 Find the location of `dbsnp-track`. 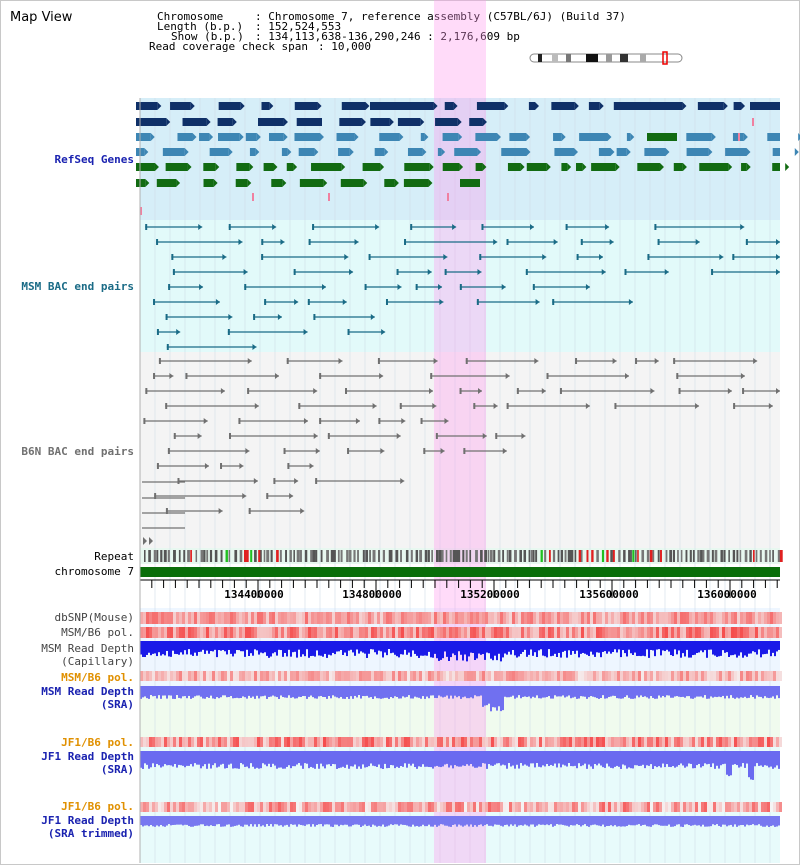

dbsnp-track is located at coordinates (461, 618).